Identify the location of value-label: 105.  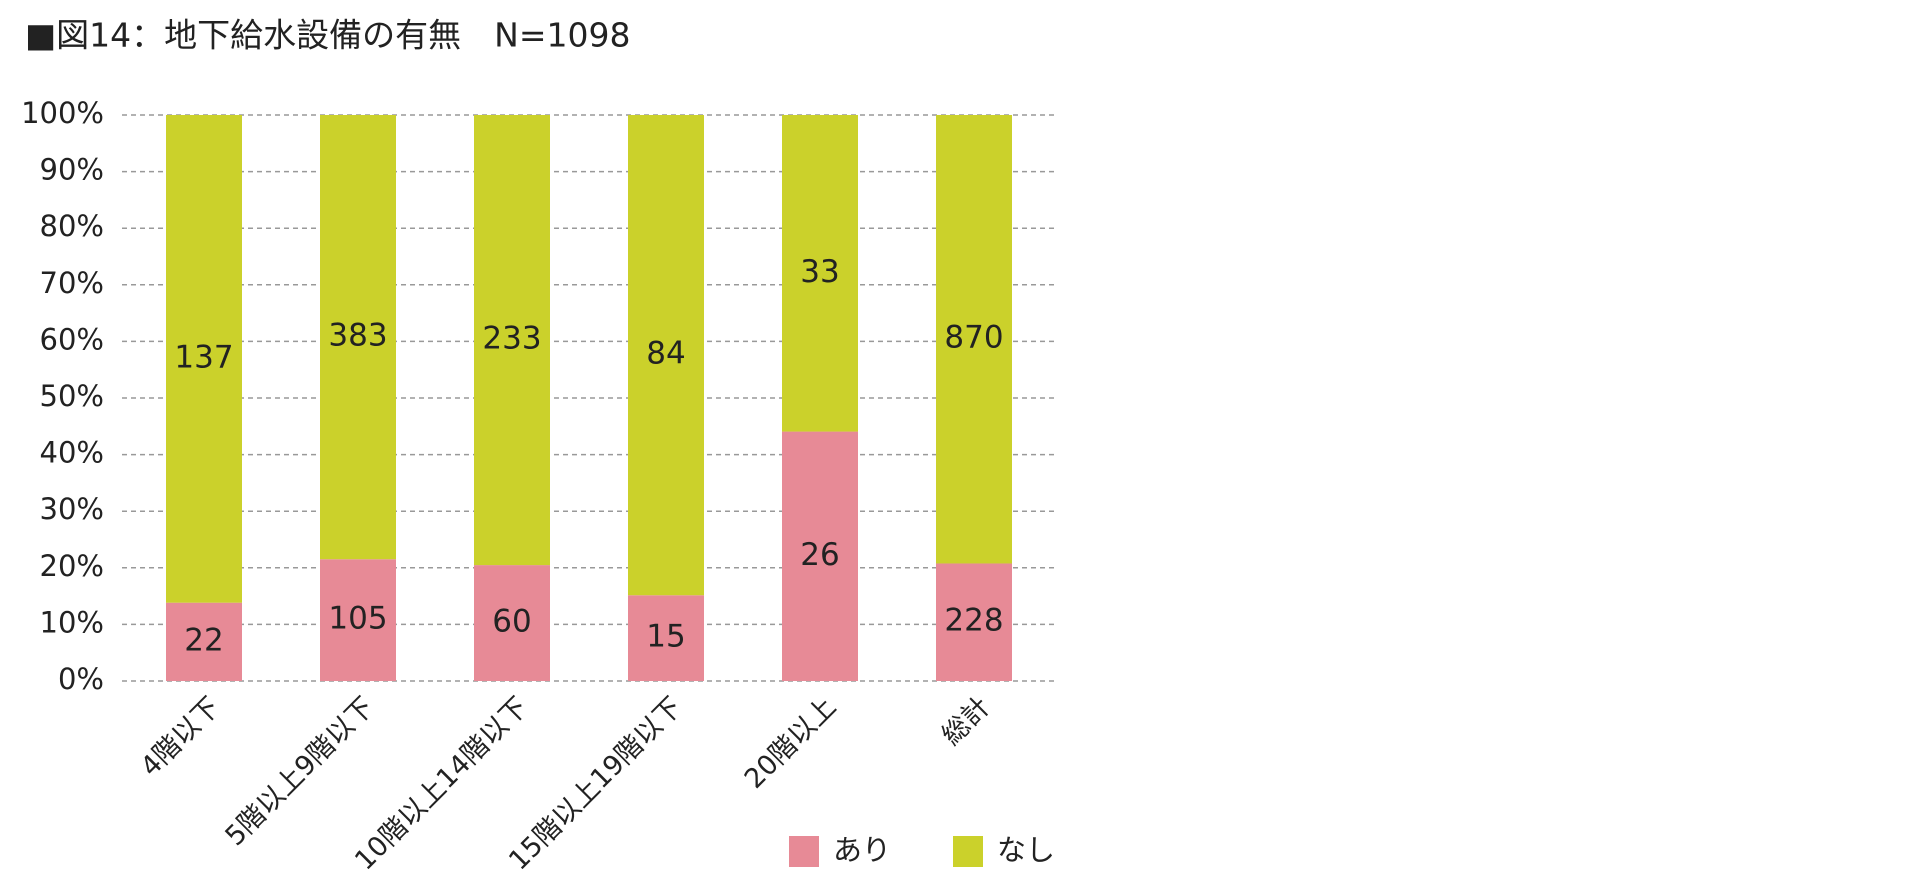
(357, 619).